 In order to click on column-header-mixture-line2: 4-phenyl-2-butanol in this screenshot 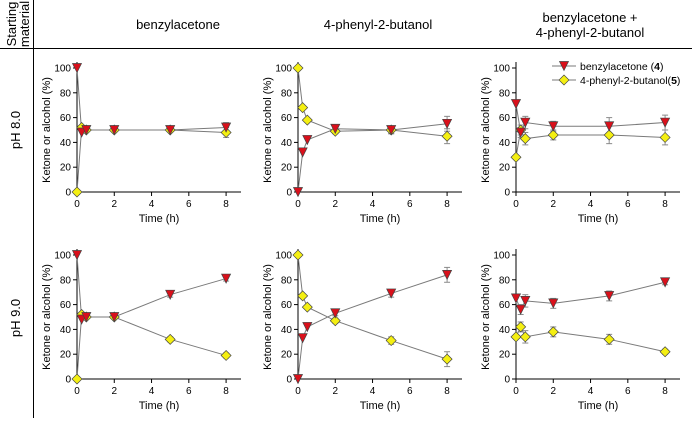, I will do `click(590, 32)`.